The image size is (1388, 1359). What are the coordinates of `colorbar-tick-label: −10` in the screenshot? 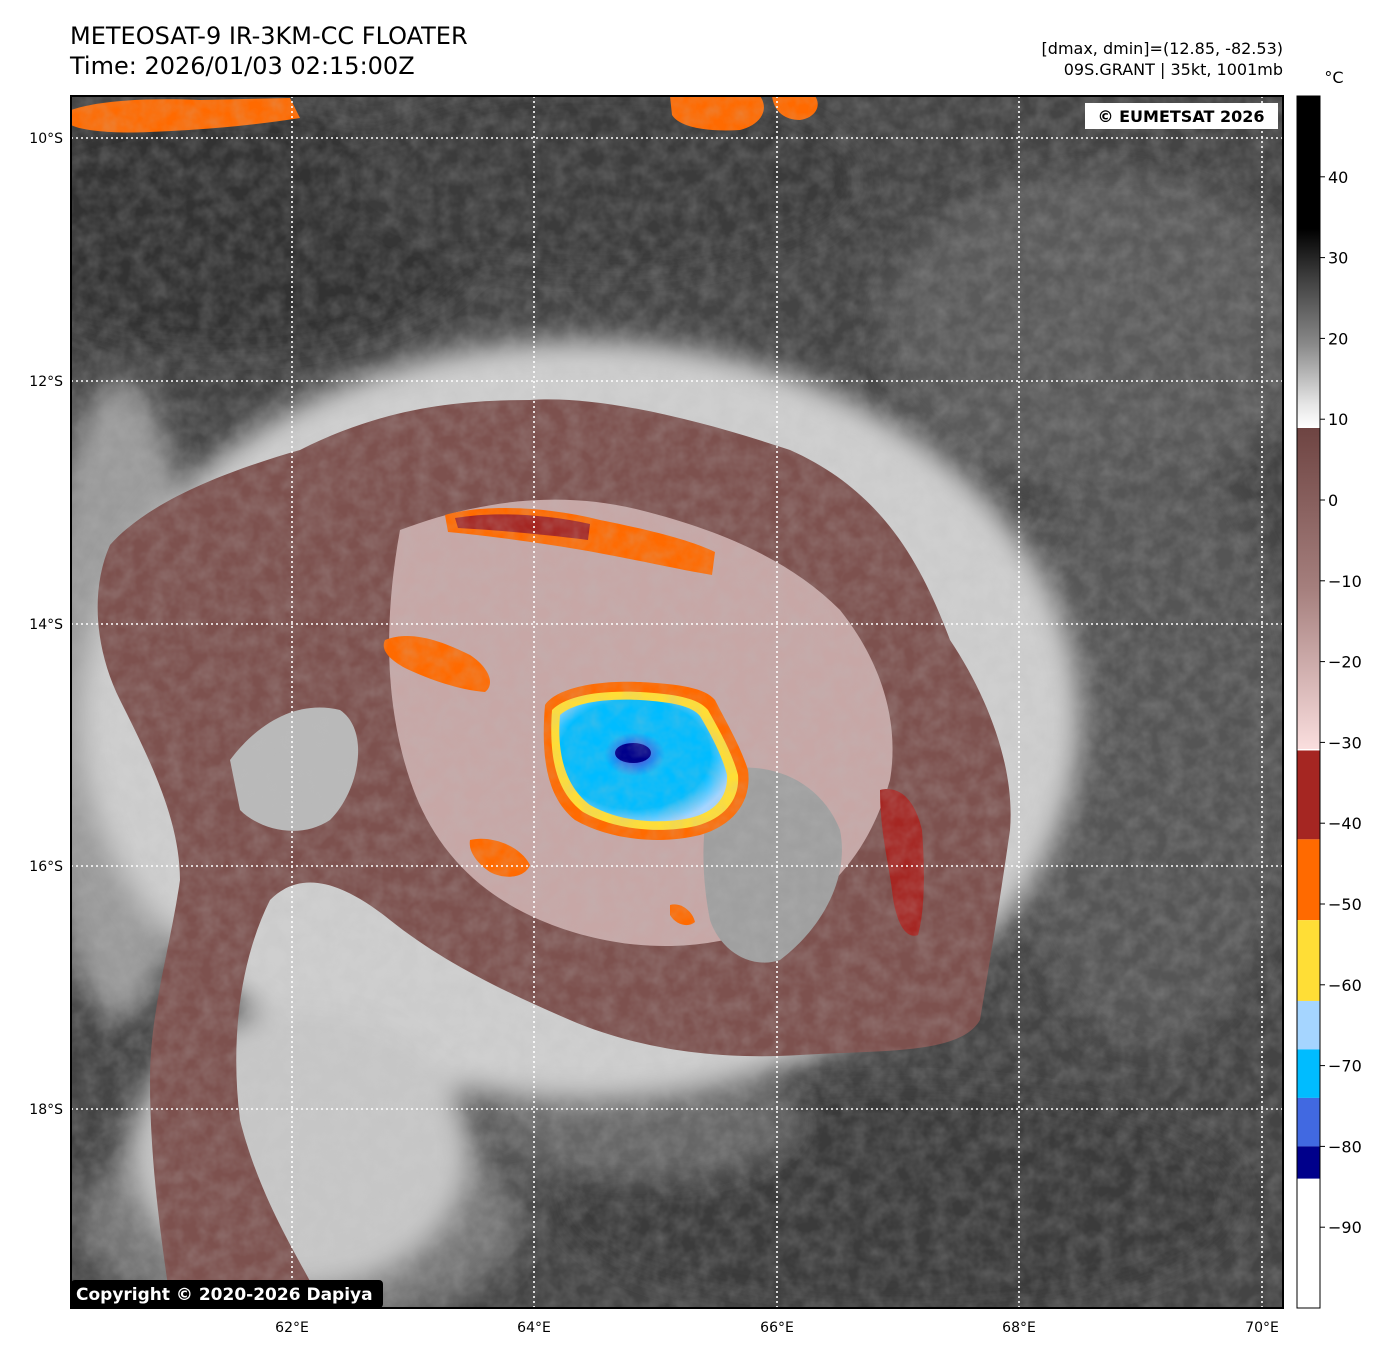 It's located at (1345, 581).